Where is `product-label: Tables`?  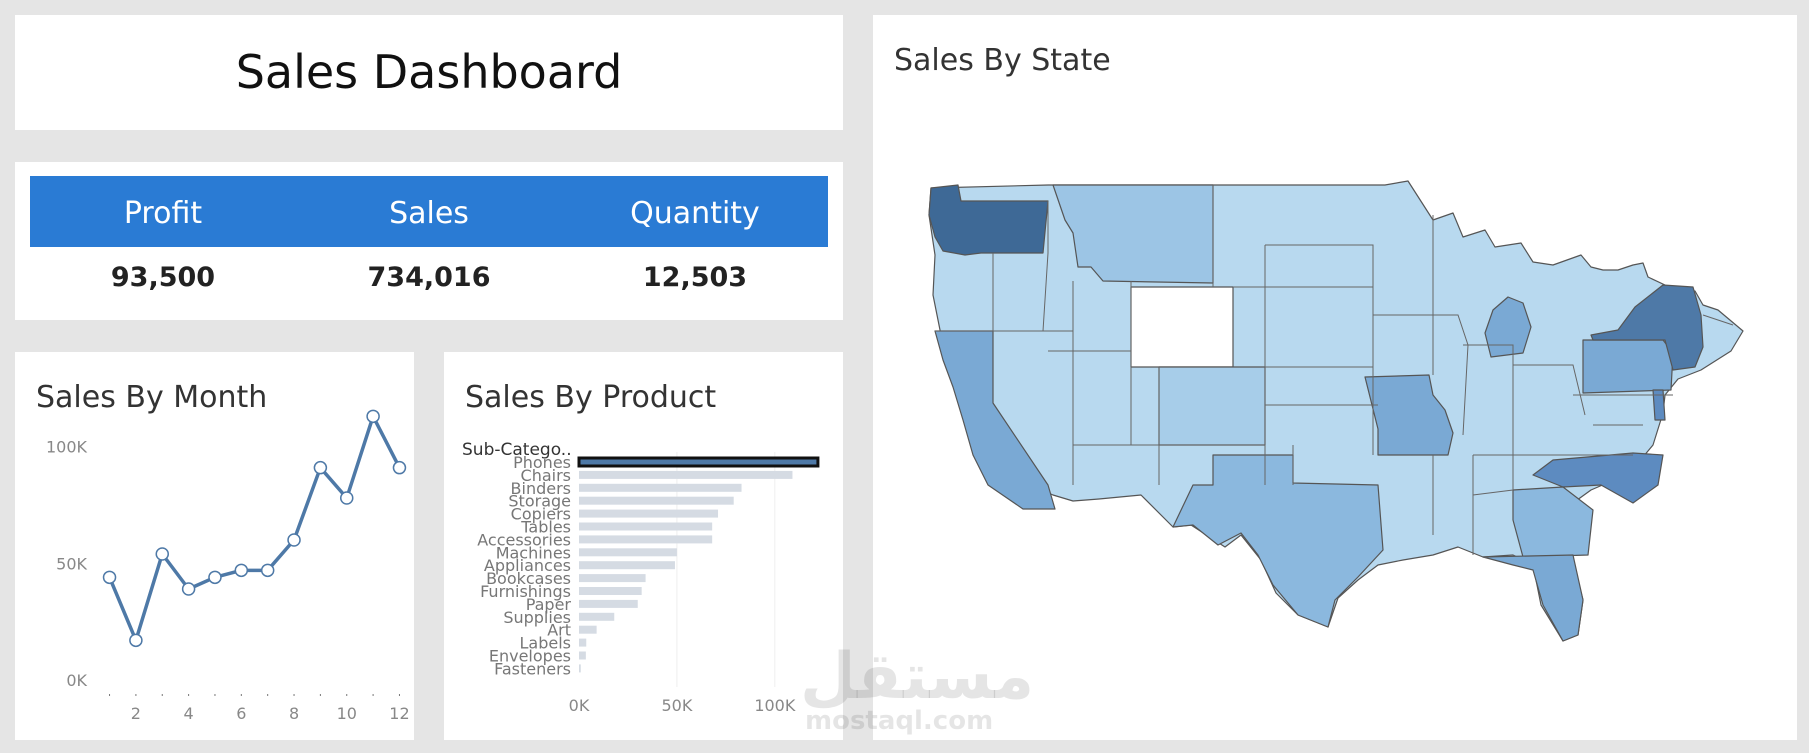
product-label: Tables is located at coordinates (545, 527).